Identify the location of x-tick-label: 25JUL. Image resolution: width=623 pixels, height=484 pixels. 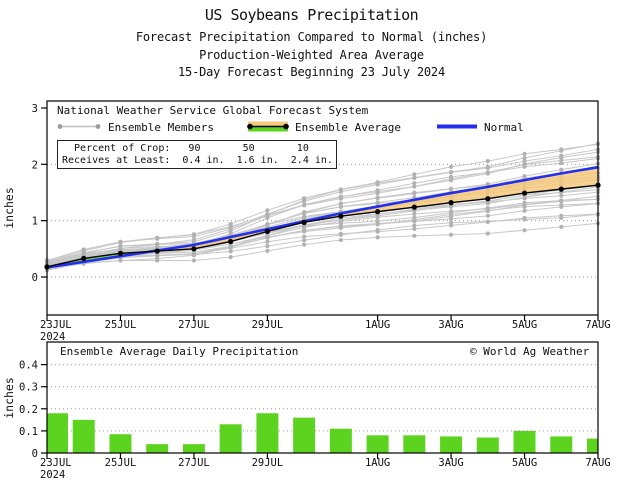
(121, 325).